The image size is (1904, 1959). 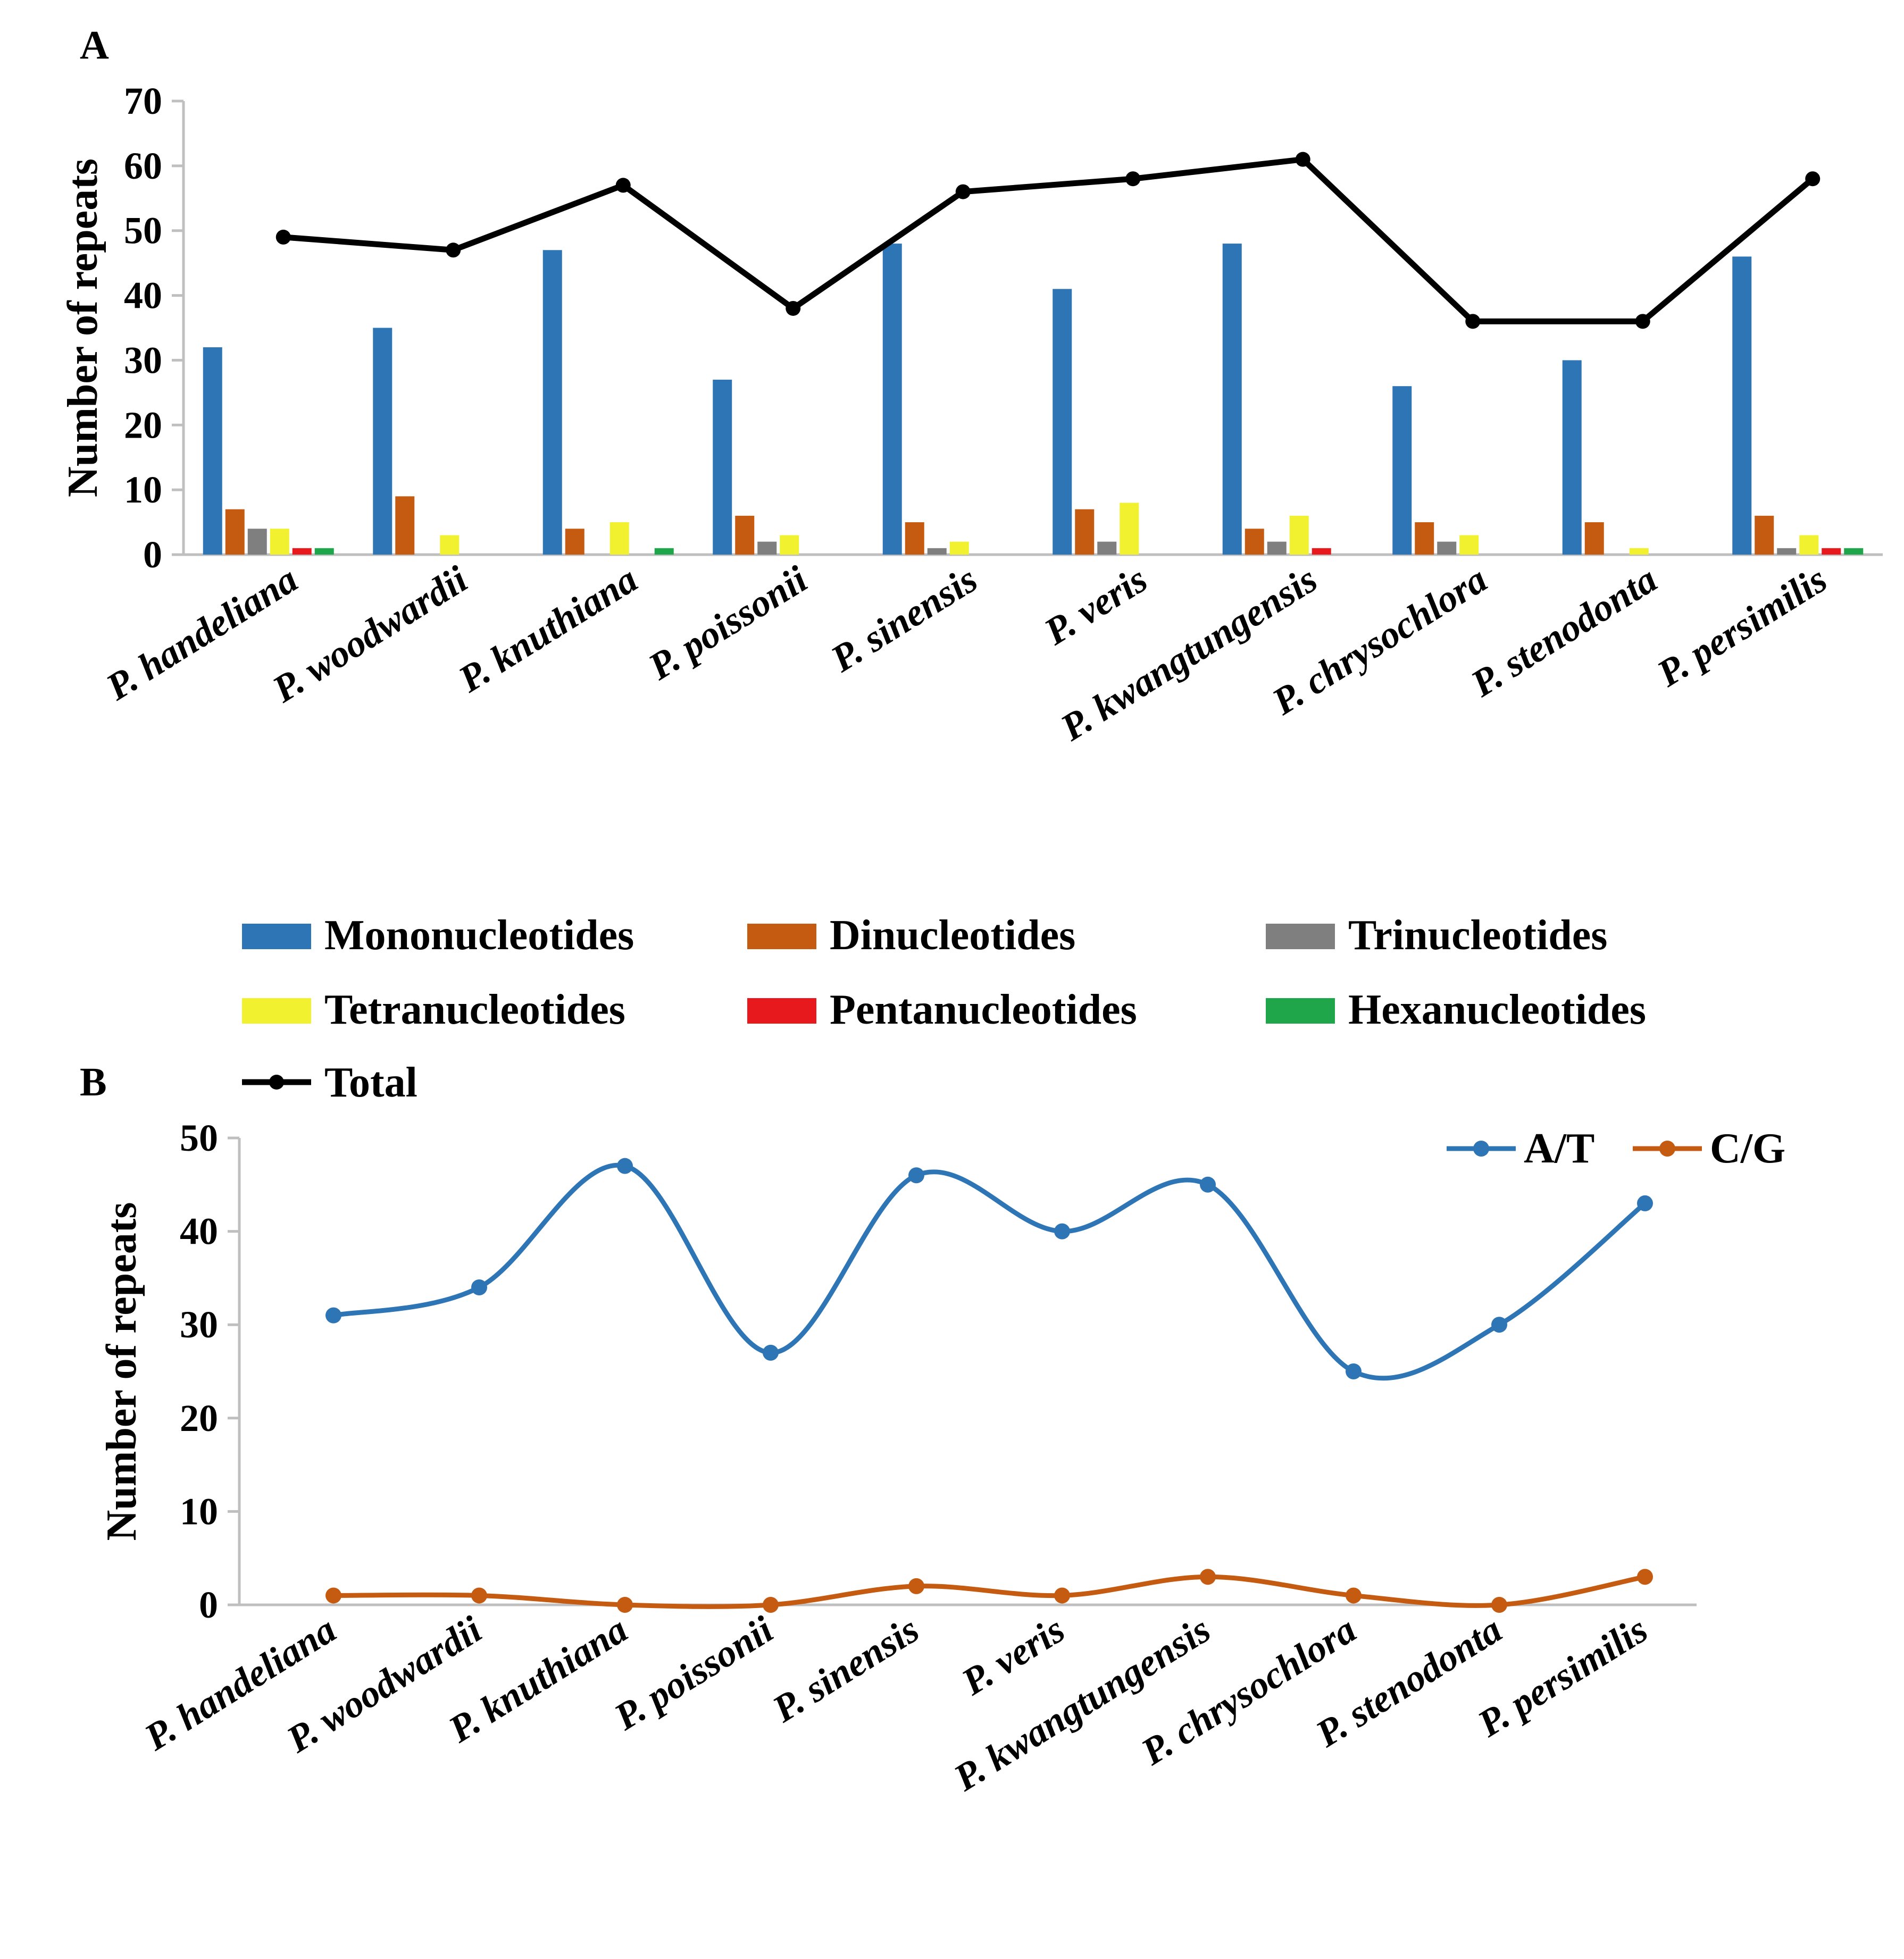 What do you see at coordinates (94, 45) in the screenshot?
I see `panel-a-label: A` at bounding box center [94, 45].